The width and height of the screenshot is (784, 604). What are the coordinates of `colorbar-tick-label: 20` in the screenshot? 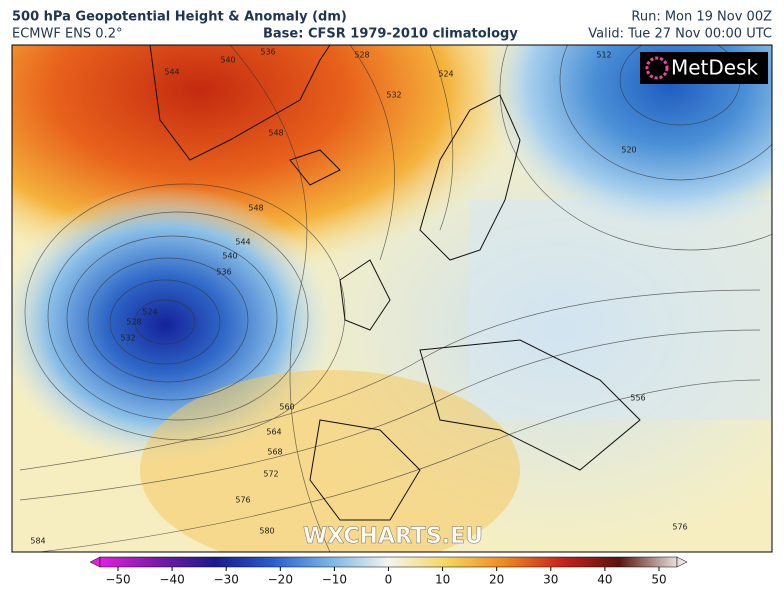 It's located at (496, 580).